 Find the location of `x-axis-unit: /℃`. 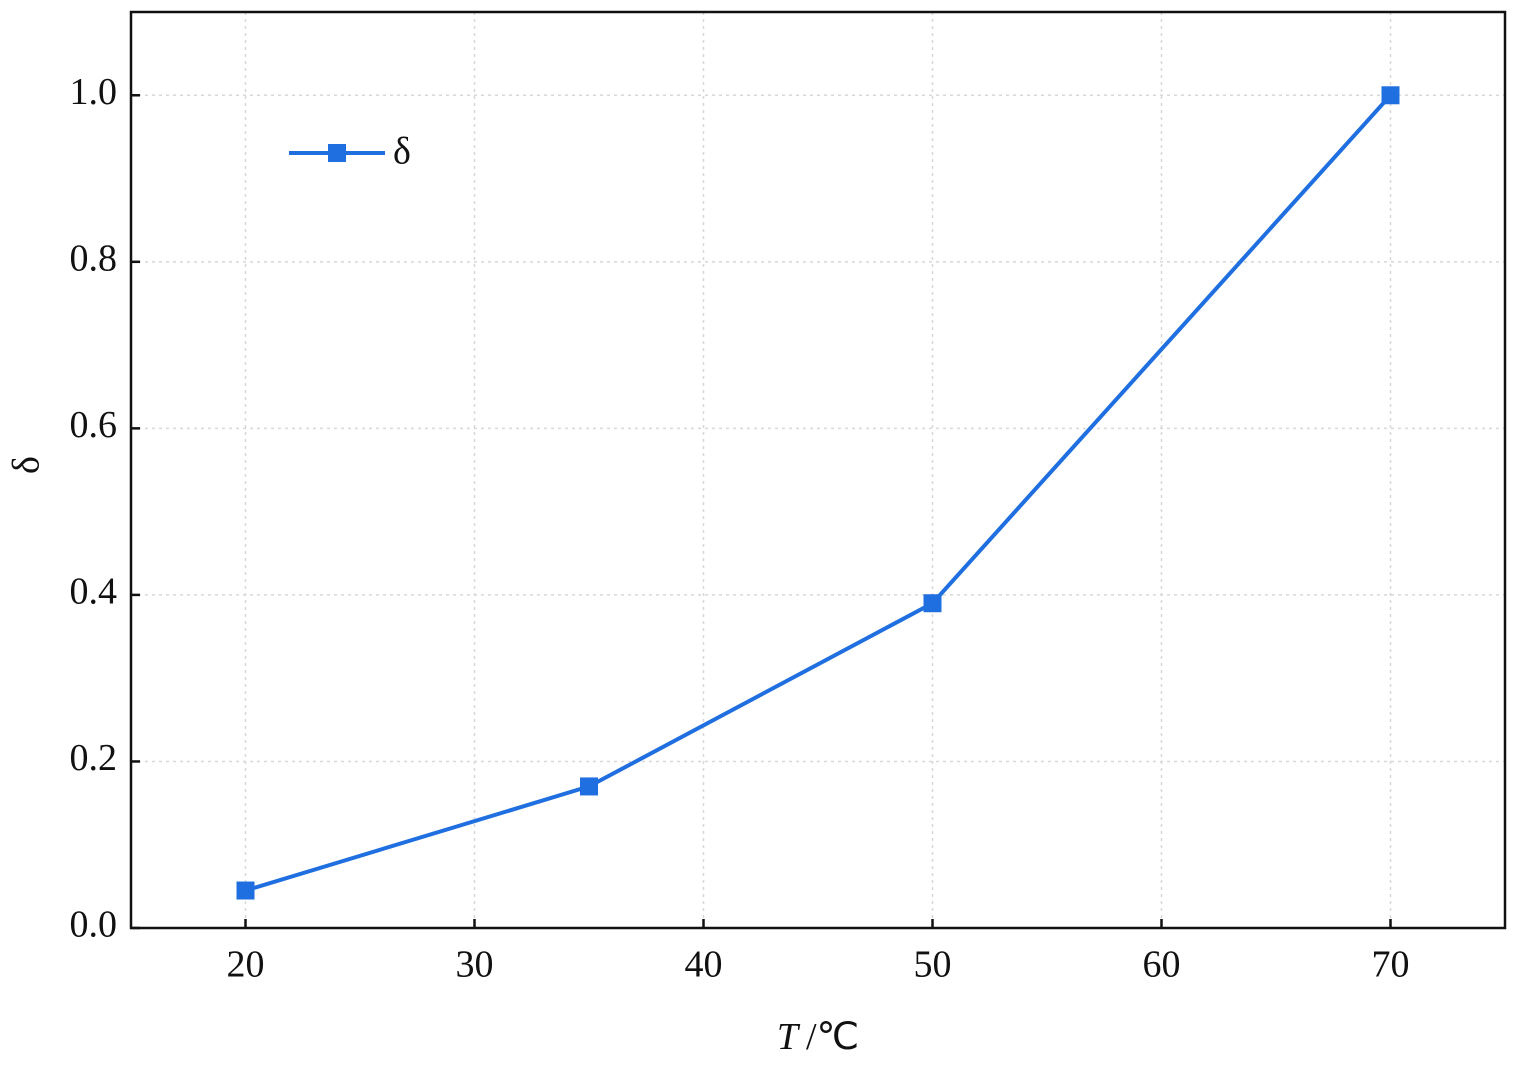

x-axis-unit: /℃ is located at coordinates (832, 1037).